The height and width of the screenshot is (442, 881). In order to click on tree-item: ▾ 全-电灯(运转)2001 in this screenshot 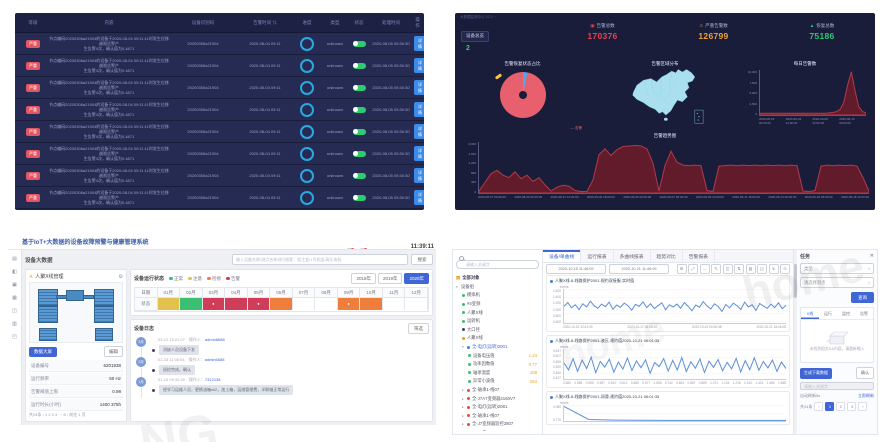, I will do `click(485, 347)`.